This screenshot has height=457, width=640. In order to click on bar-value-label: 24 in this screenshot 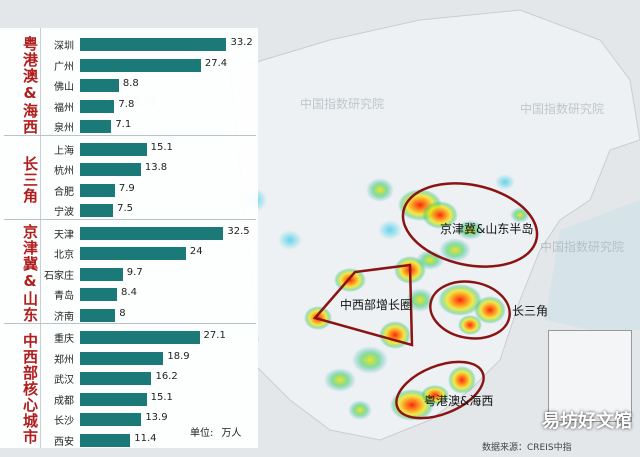, I will do `click(196, 251)`.